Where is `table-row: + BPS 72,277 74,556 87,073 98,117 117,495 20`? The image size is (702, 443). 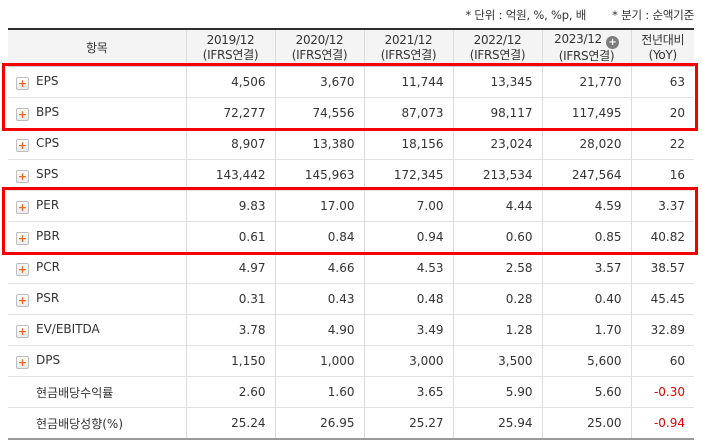 table-row: + BPS 72,277 74,556 87,073 98,117 117,495 20 is located at coordinates (351, 113).